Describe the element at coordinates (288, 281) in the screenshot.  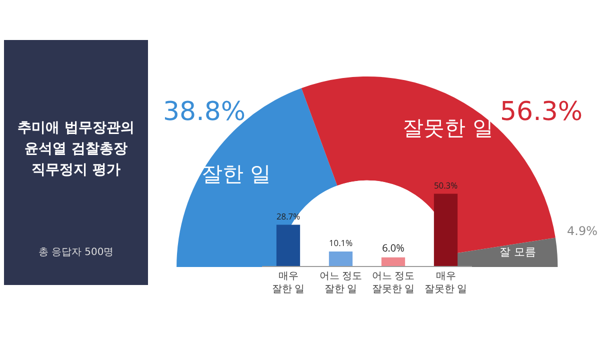
I see `x-tick-label: 매우 잘한 일` at that location.